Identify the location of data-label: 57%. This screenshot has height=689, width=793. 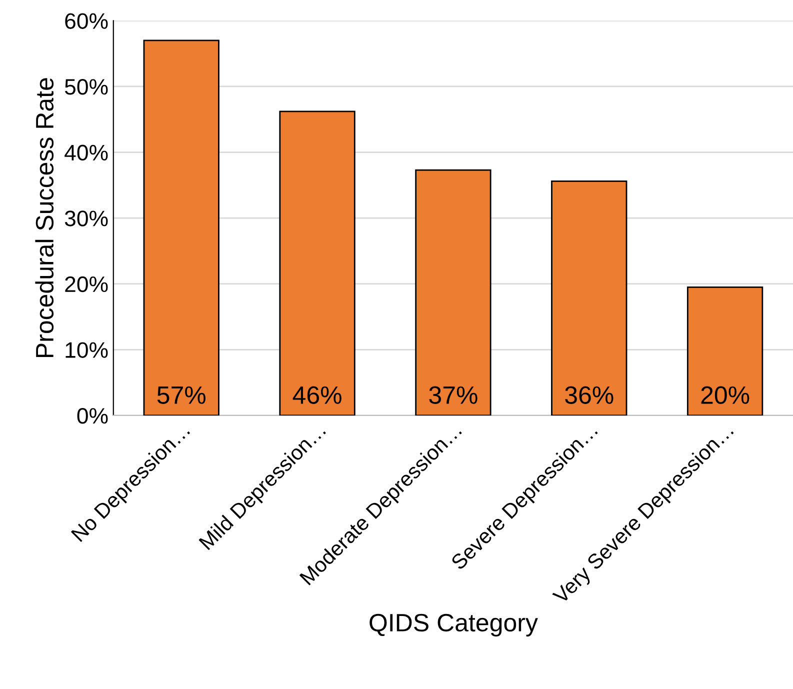
(181, 395).